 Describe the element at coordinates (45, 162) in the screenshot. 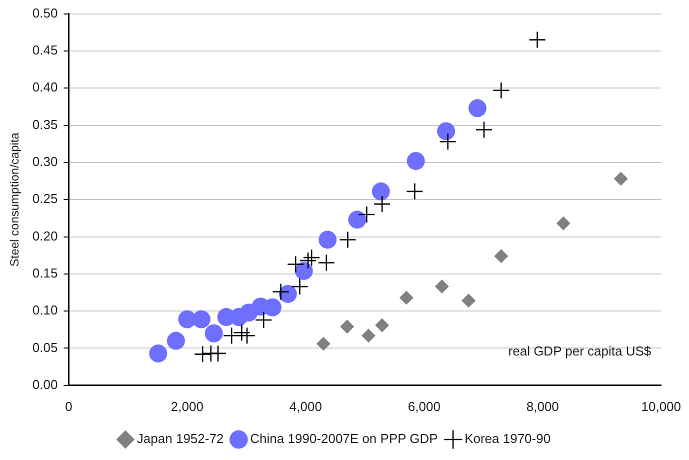

I see `y-tick-label: 0.30` at that location.